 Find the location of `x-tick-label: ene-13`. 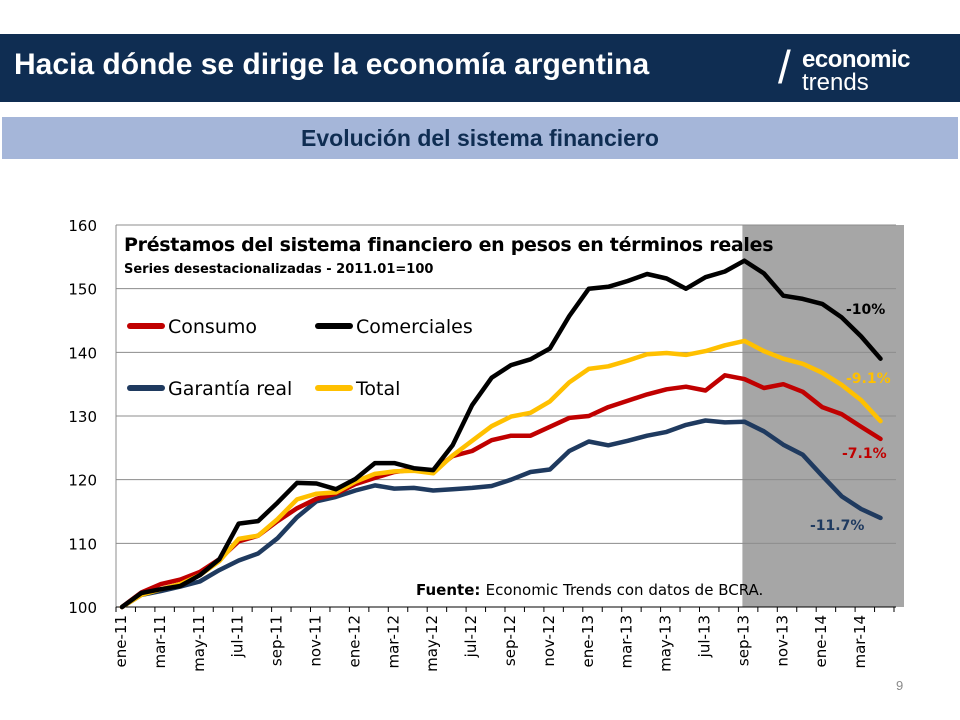

x-tick-label: ene-13 is located at coordinates (588, 641).